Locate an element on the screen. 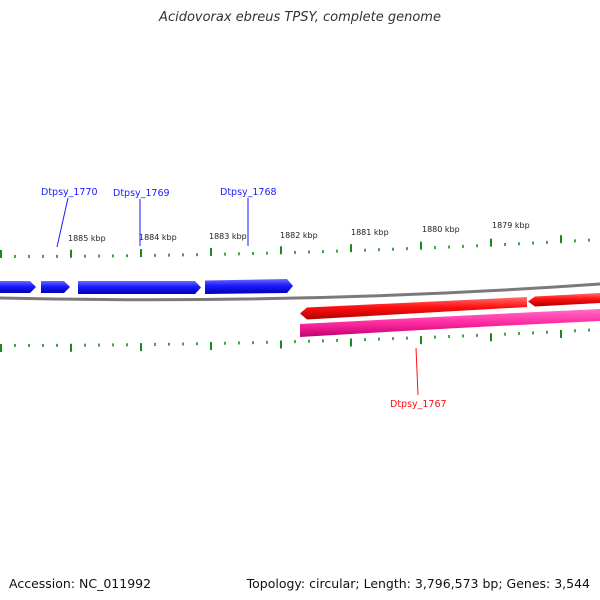 The height and width of the screenshot is (600, 600). scale-label-1884: 1884 kbp is located at coordinates (158, 237).